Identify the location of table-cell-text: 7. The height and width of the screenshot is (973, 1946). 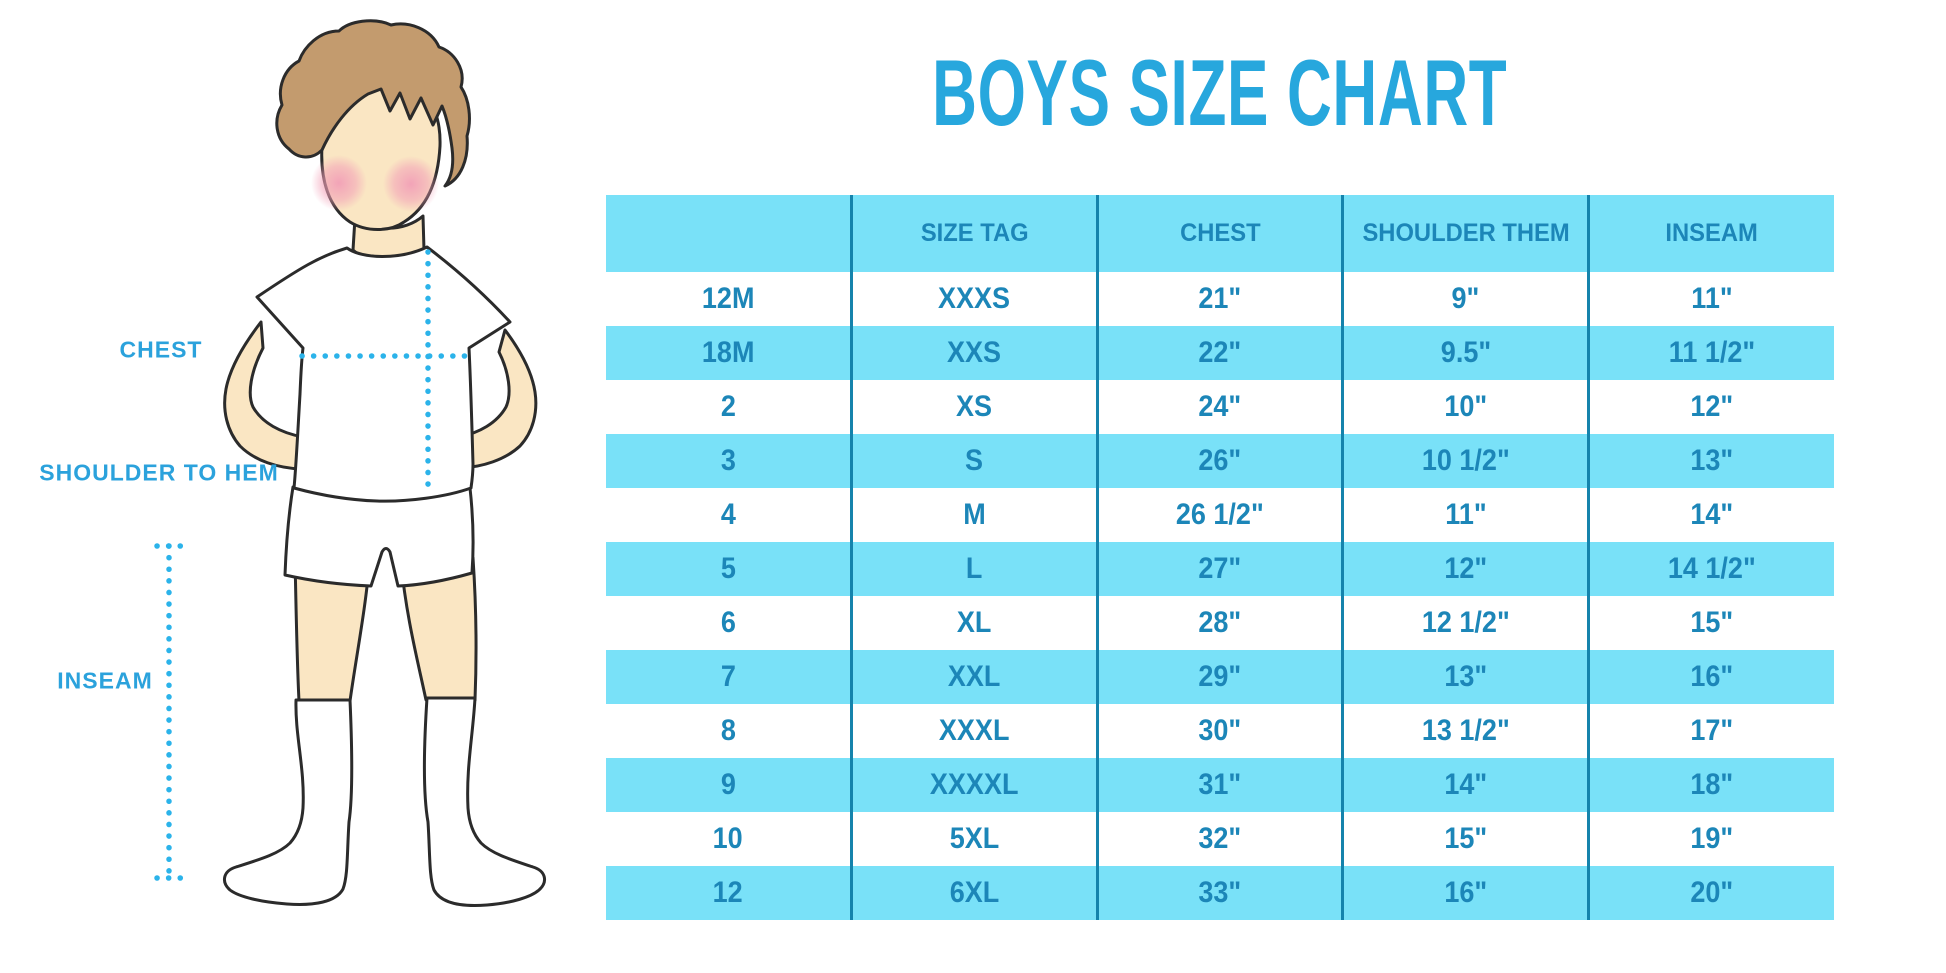
(728, 676).